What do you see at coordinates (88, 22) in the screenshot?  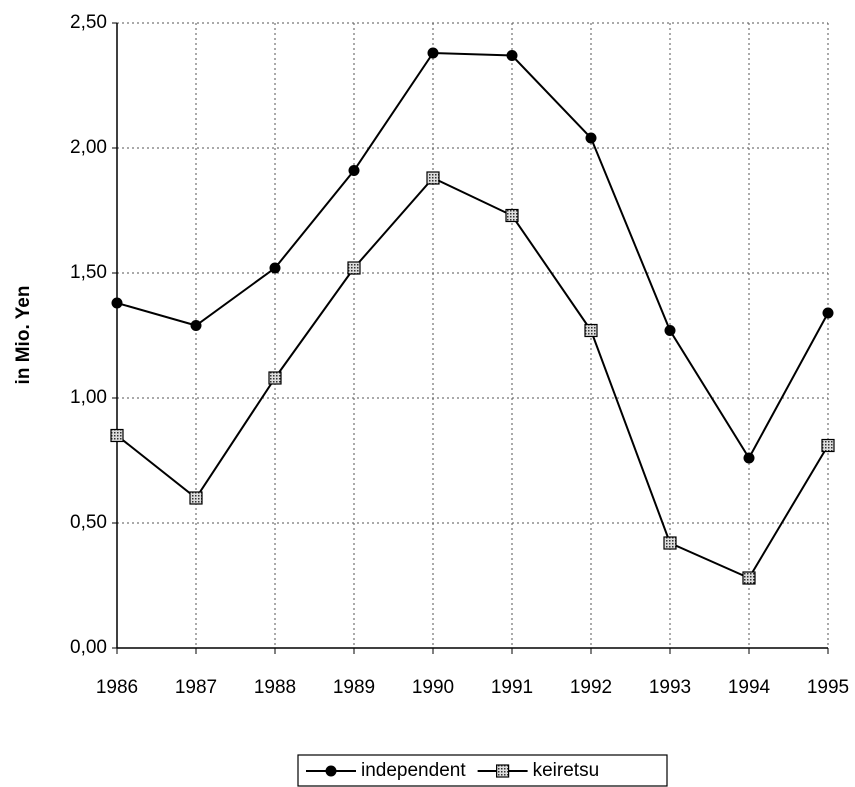 I see `y-tick-label: 2,50` at bounding box center [88, 22].